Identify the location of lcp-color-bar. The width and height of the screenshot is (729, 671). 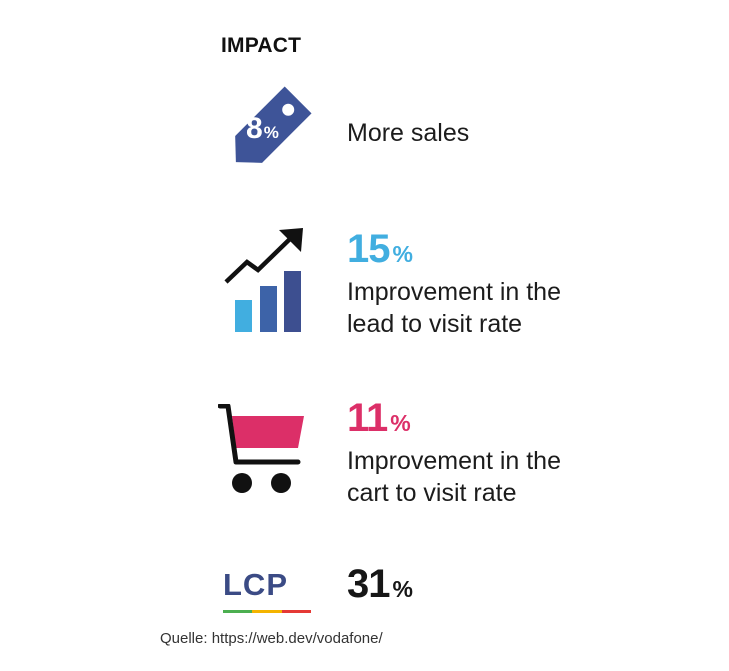
(267, 611).